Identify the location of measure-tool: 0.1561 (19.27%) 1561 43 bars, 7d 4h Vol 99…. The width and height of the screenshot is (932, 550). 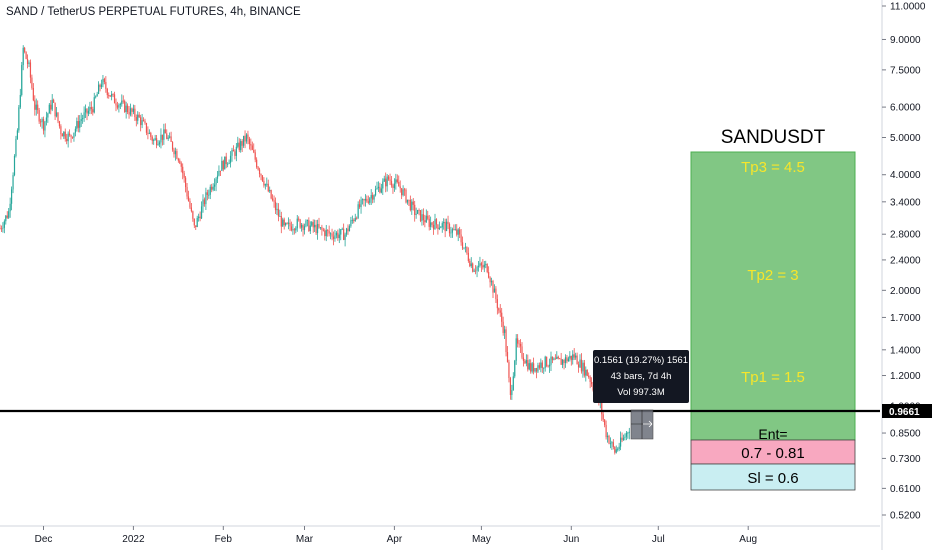
(641, 395).